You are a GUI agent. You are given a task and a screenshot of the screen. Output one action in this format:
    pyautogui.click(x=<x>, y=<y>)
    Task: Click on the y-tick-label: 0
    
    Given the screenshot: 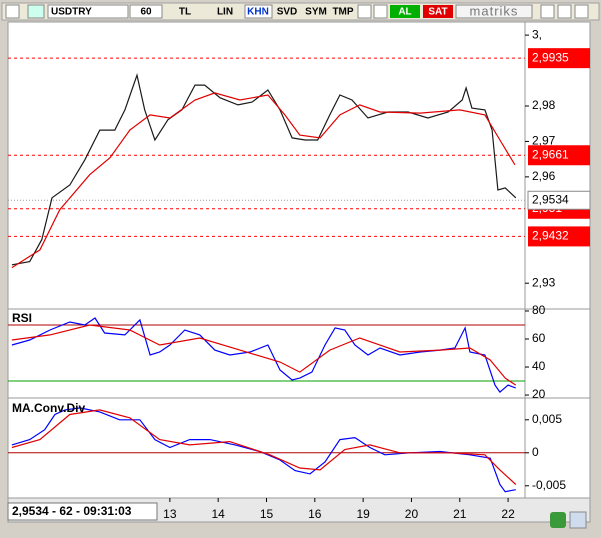 What is the action you would take?
    pyautogui.click(x=535, y=452)
    